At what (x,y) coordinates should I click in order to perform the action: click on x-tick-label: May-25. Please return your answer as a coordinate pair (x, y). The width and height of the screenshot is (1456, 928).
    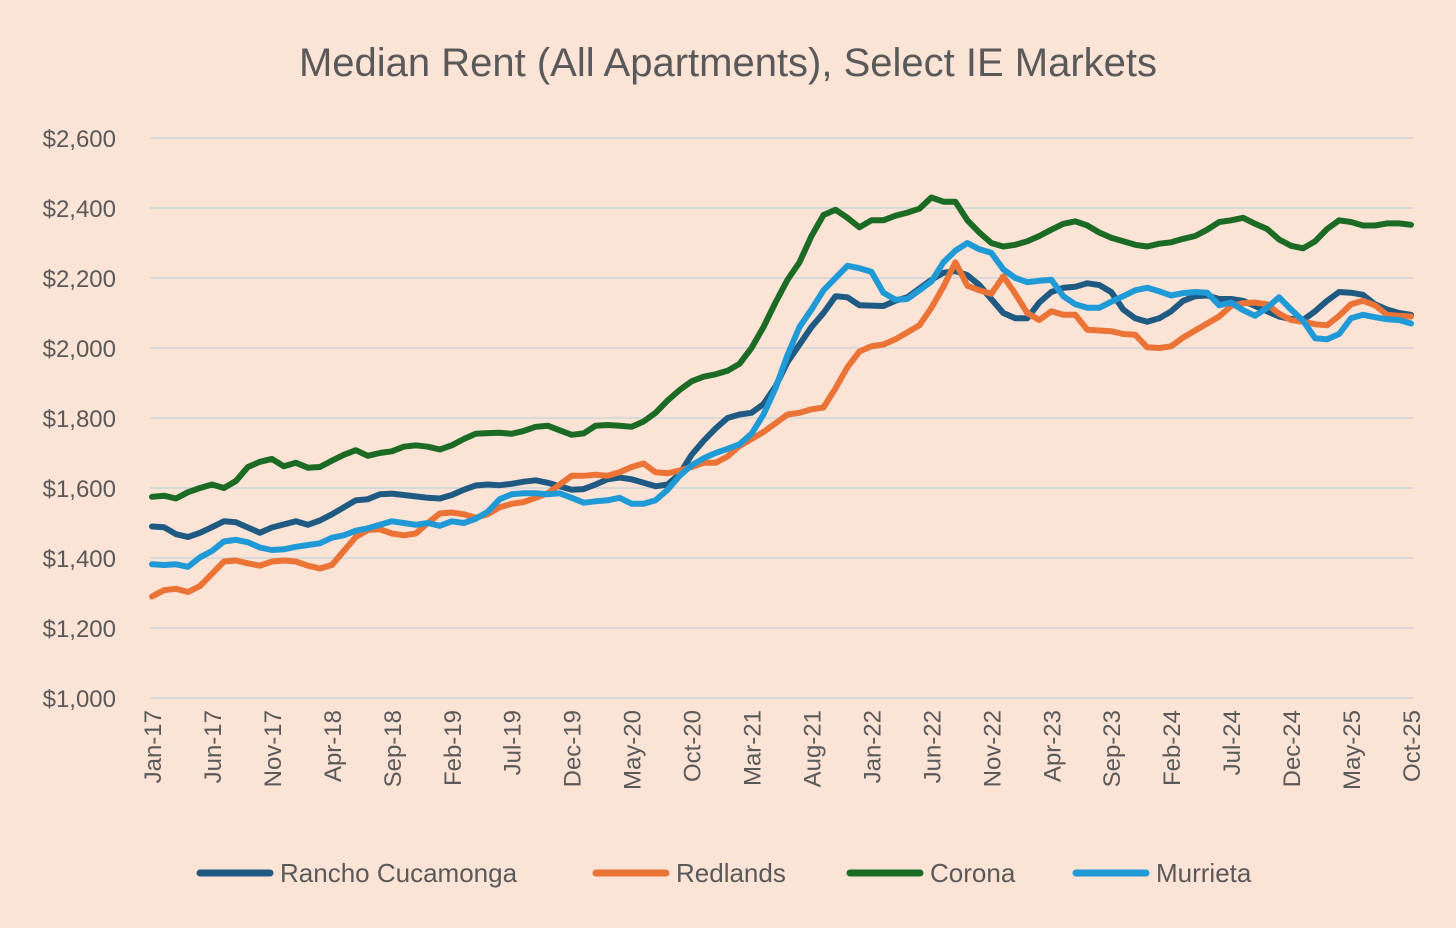
    Looking at the image, I should click on (1352, 750).